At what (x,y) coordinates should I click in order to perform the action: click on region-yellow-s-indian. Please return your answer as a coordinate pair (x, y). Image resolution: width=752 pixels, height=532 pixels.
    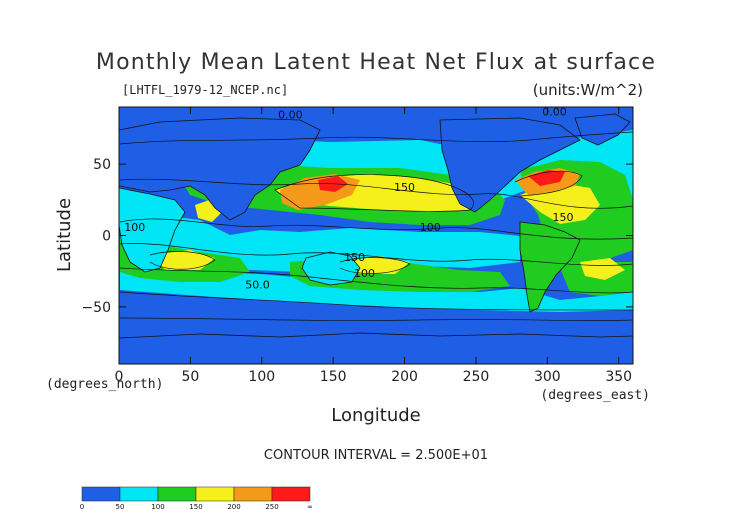
    Looking at the image, I should click on (182, 260).